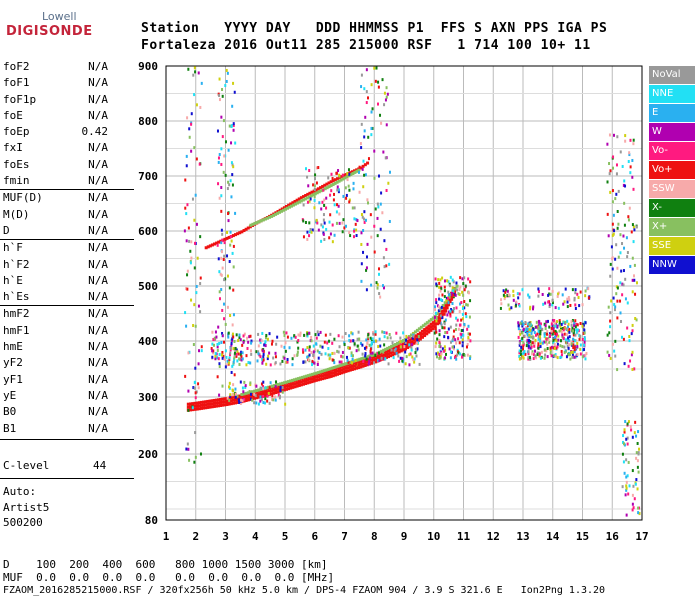 Image resolution: width=700 pixels, height=600 pixels. Describe the element at coordinates (553, 536) in the screenshot. I see `x-tick-label: 14` at that location.